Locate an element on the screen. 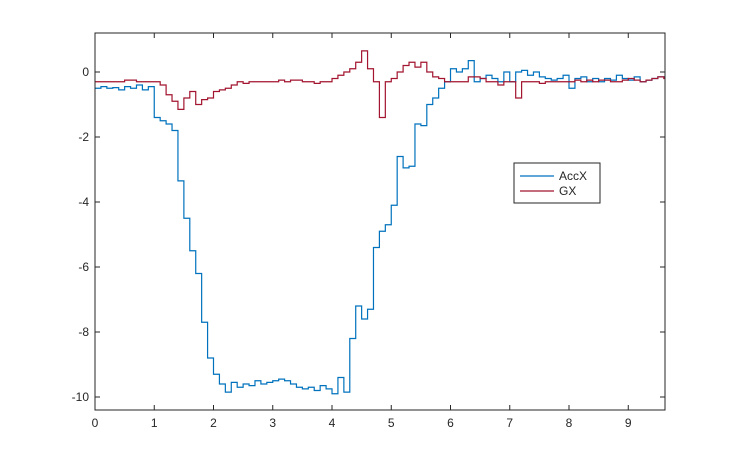 The height and width of the screenshot is (467, 735). x-tick-label: 7 is located at coordinates (509, 423).